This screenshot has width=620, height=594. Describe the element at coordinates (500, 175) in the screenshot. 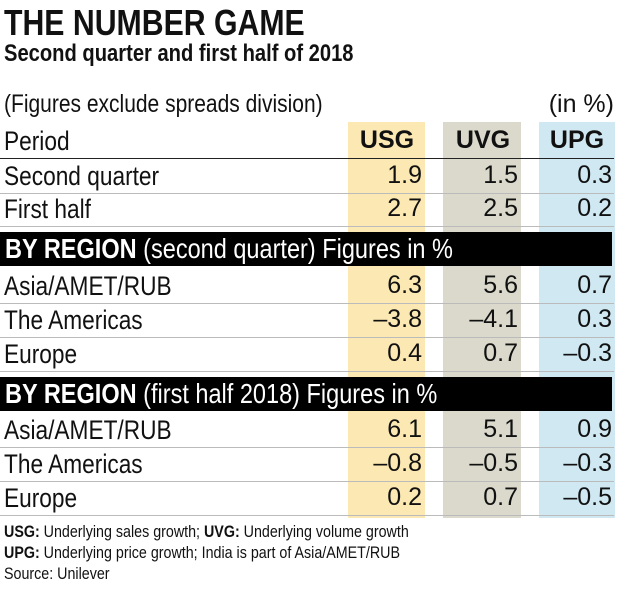

I see `table-cell: 1.5` at that location.